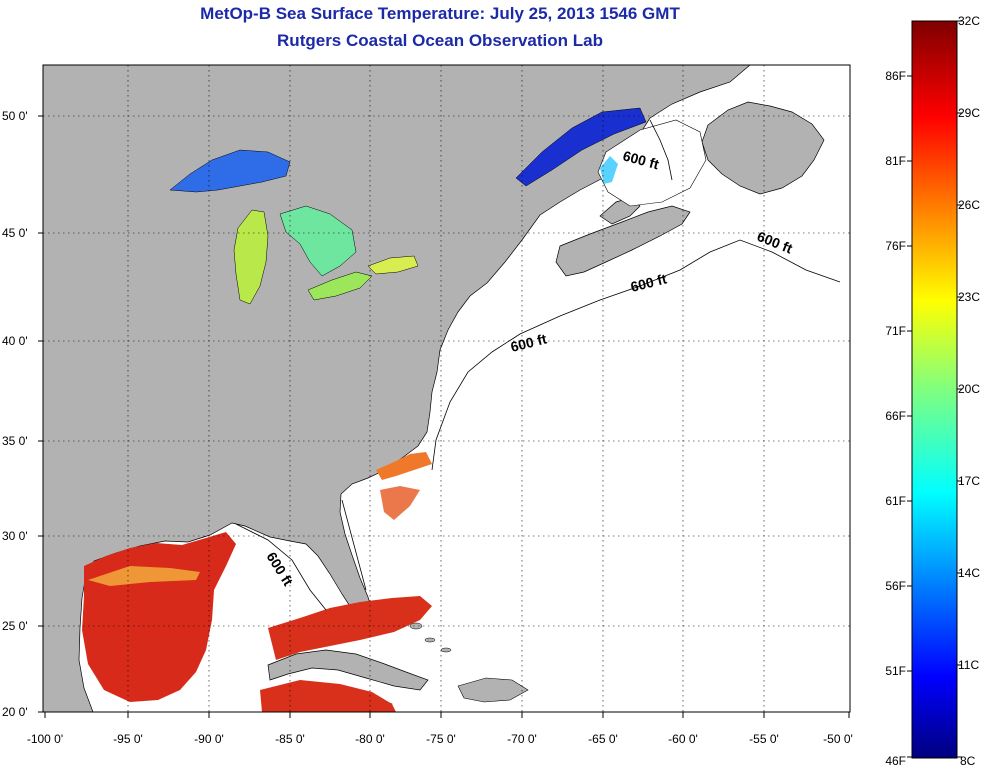  What do you see at coordinates (895, 246) in the screenshot?
I see `colorbar-fahrenheit-label: 76F` at bounding box center [895, 246].